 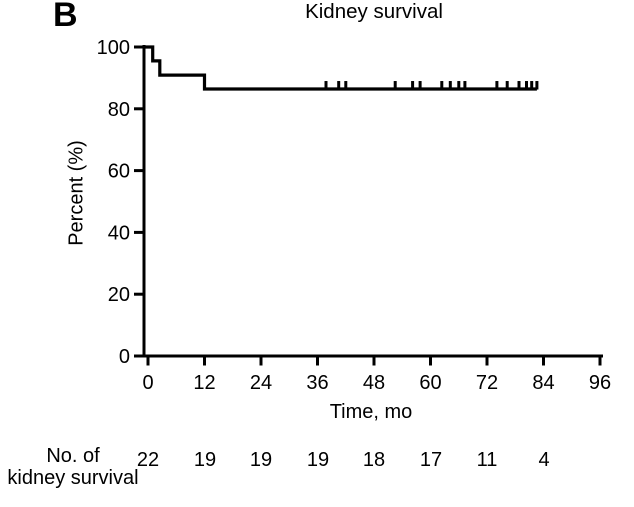 What do you see at coordinates (544, 460) in the screenshot?
I see `risk-count: 4` at bounding box center [544, 460].